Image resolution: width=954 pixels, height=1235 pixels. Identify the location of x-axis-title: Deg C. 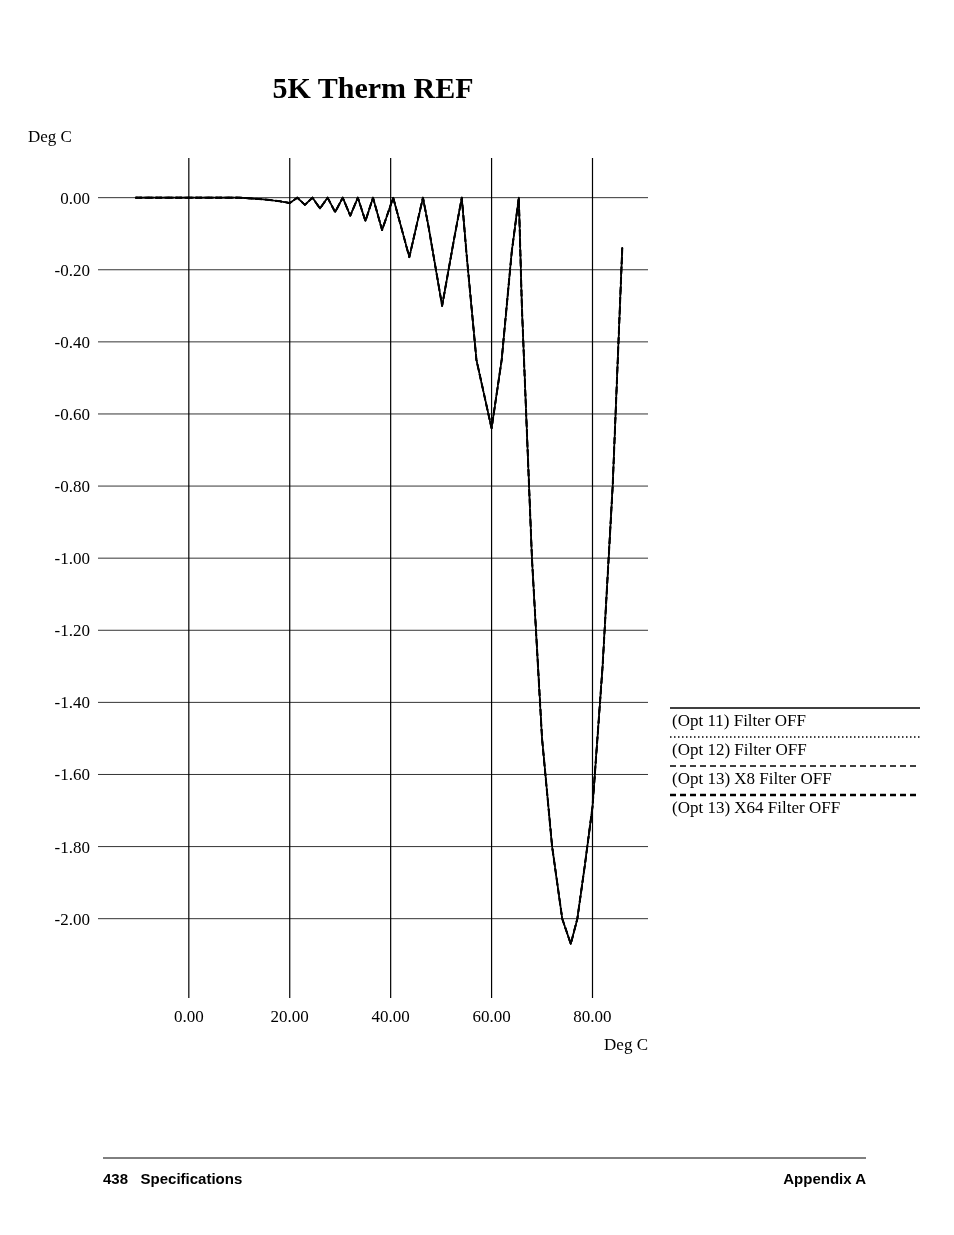
(626, 1044).